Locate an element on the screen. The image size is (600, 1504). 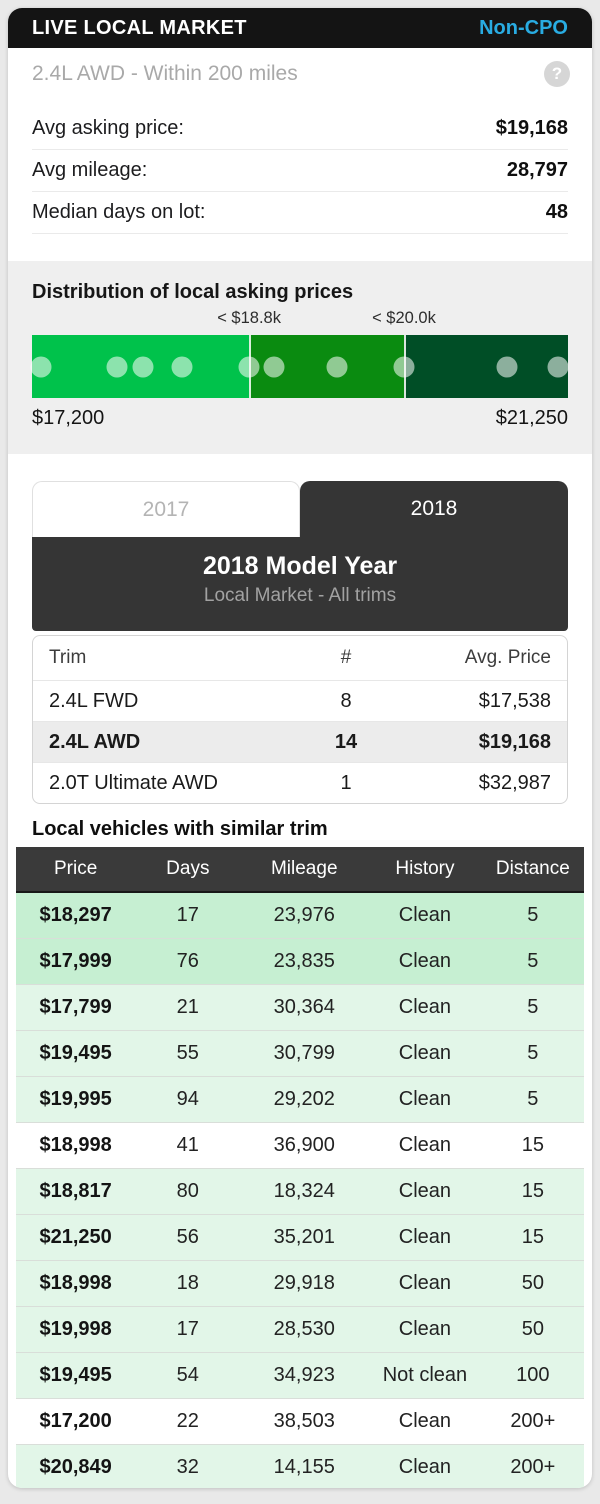
vehicle-row: $19,995 94 29,202 Clean 5 is located at coordinates (300, 1100).